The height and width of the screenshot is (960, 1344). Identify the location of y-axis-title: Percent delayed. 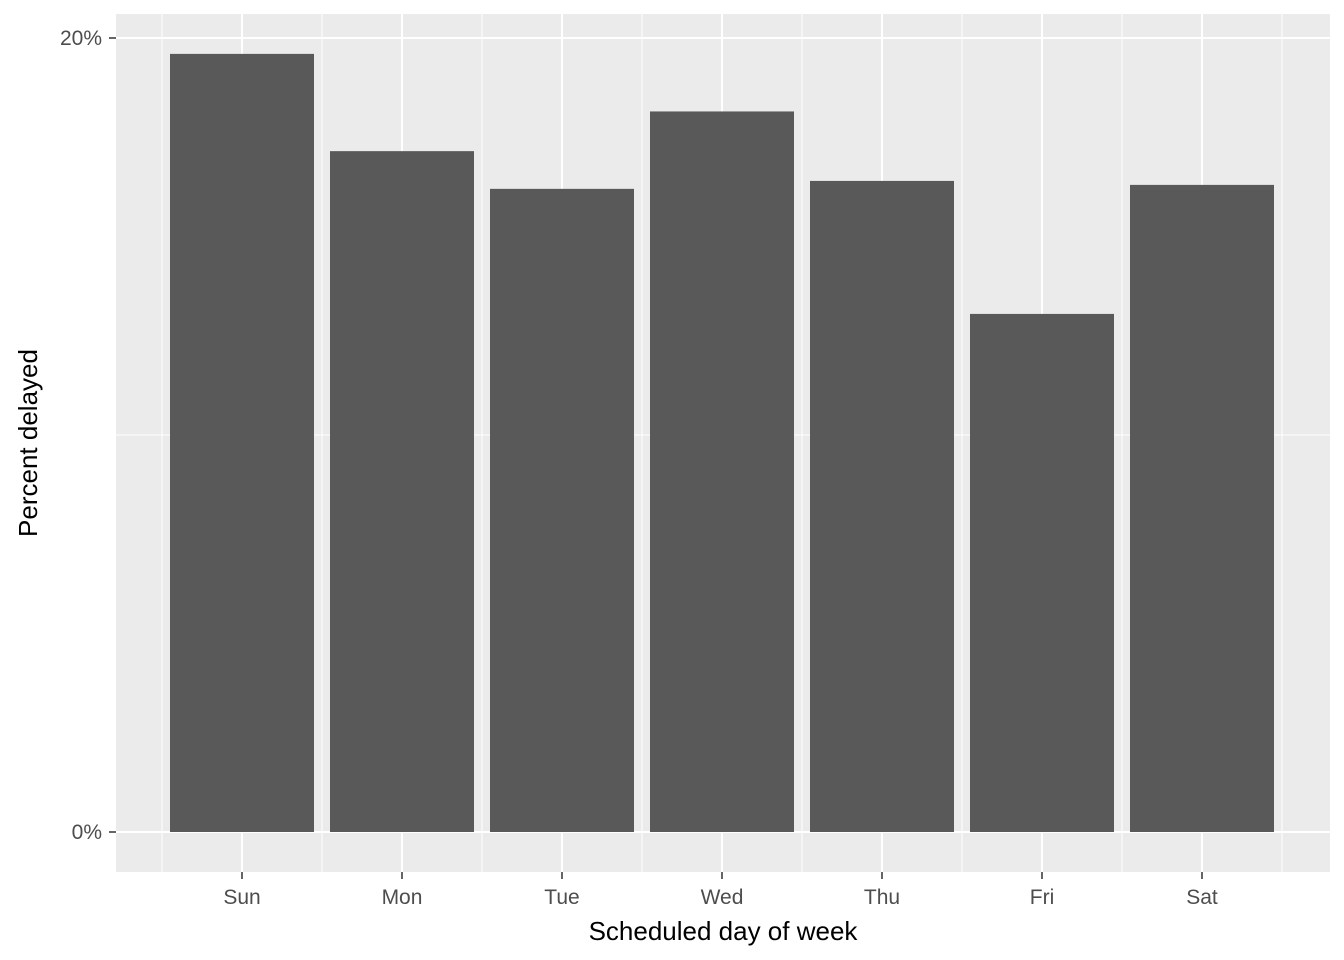
(28, 443).